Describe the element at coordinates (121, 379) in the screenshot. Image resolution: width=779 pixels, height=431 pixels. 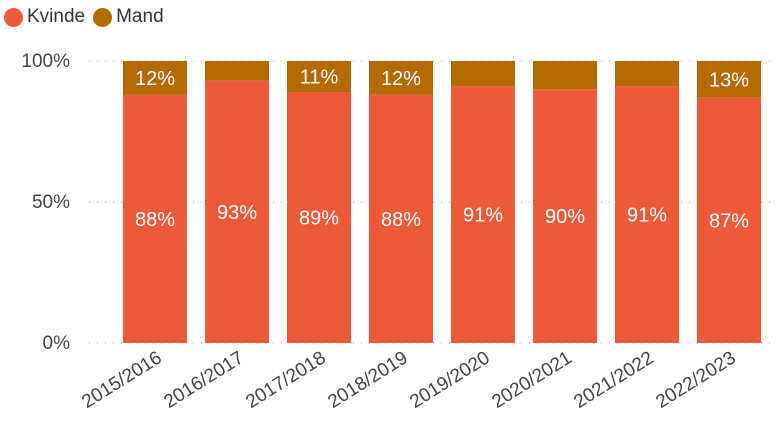
I see `x-tick-label: 2015/2016` at that location.